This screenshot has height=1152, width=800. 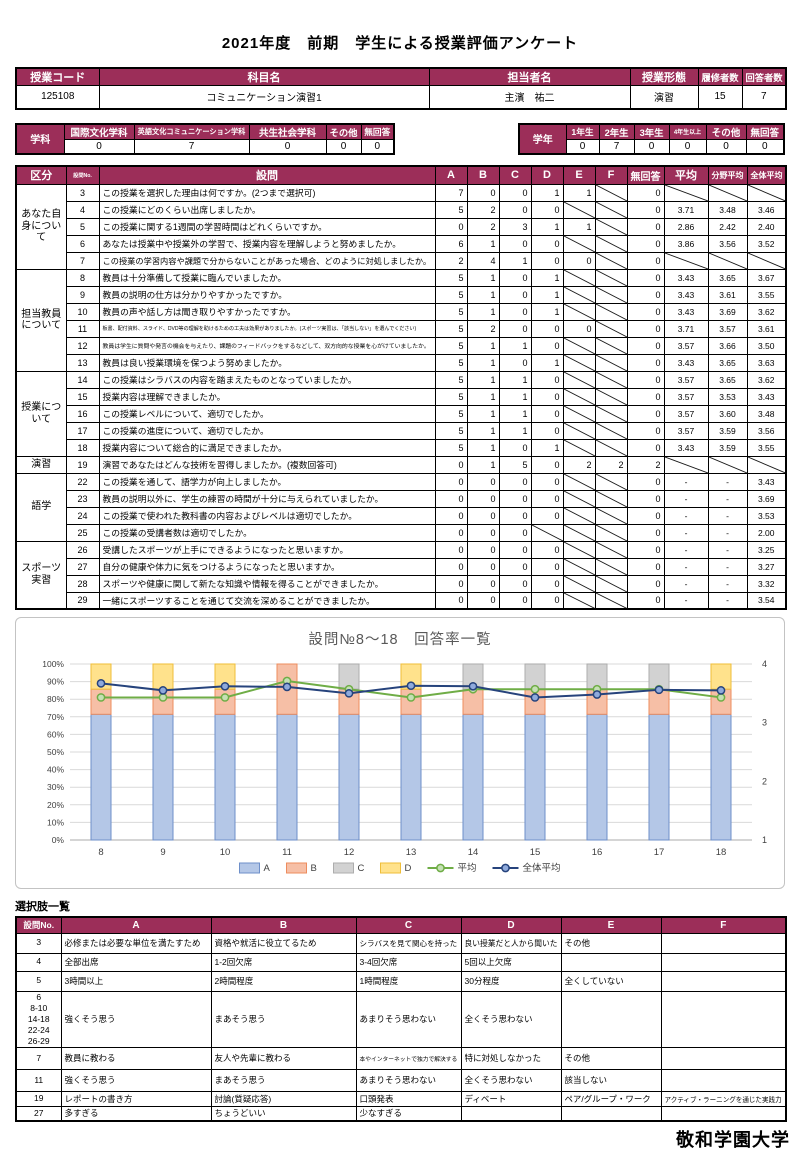 What do you see at coordinates (611, 1080) in the screenshot?
I see `option-text-E: 該当しない` at bounding box center [611, 1080].